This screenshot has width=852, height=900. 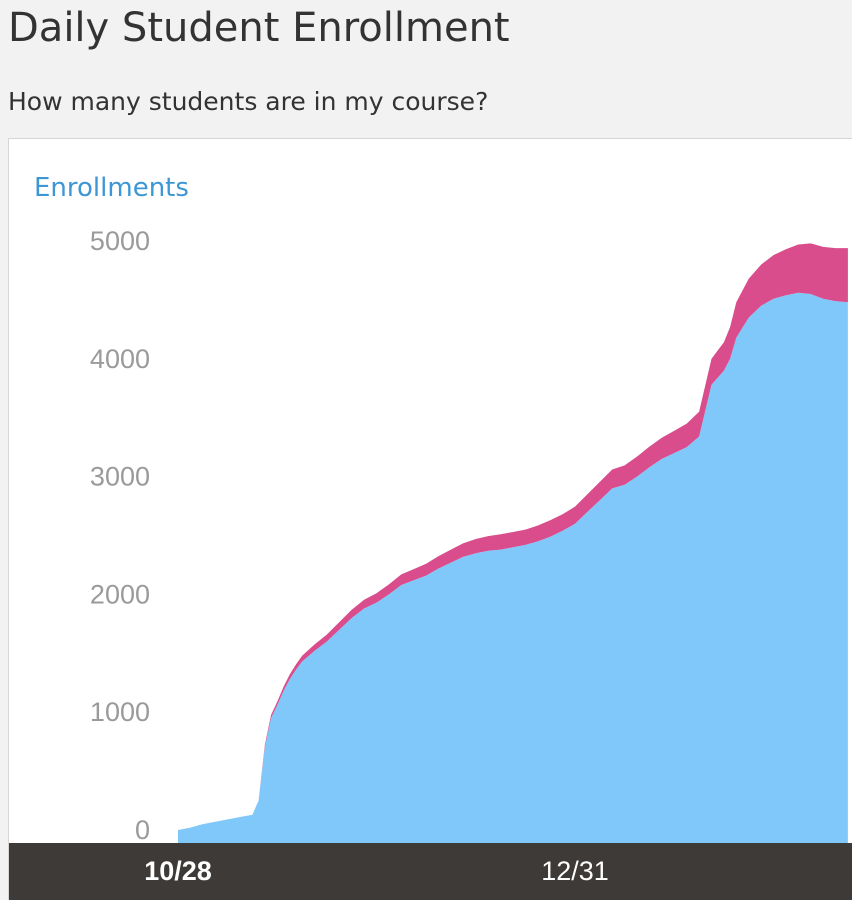 What do you see at coordinates (111, 188) in the screenshot?
I see `y-axis-label: Enrollments` at bounding box center [111, 188].